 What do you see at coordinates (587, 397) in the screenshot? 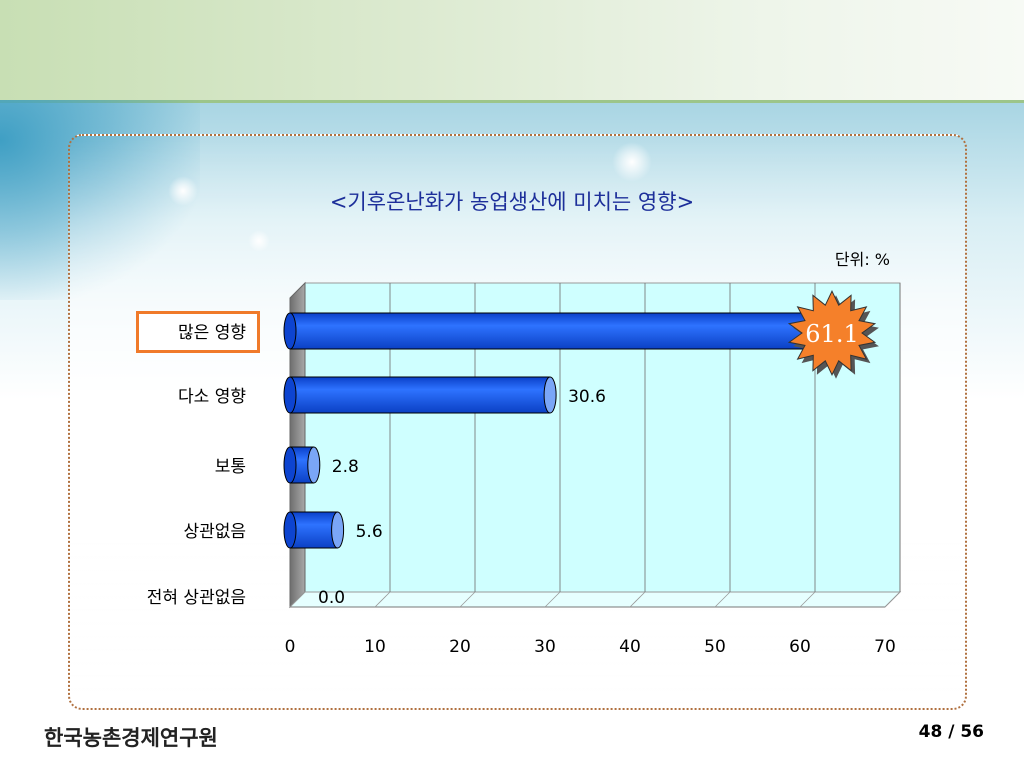
I see `data-label: 30.6` at bounding box center [587, 397].